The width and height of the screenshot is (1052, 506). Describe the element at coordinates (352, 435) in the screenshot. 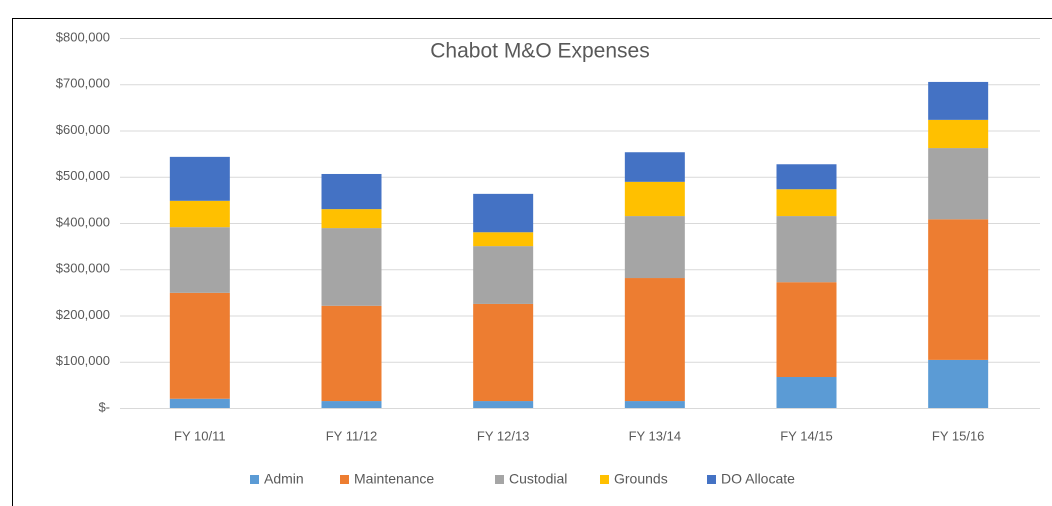

I see `x-tick-label: FY 11/12` at that location.